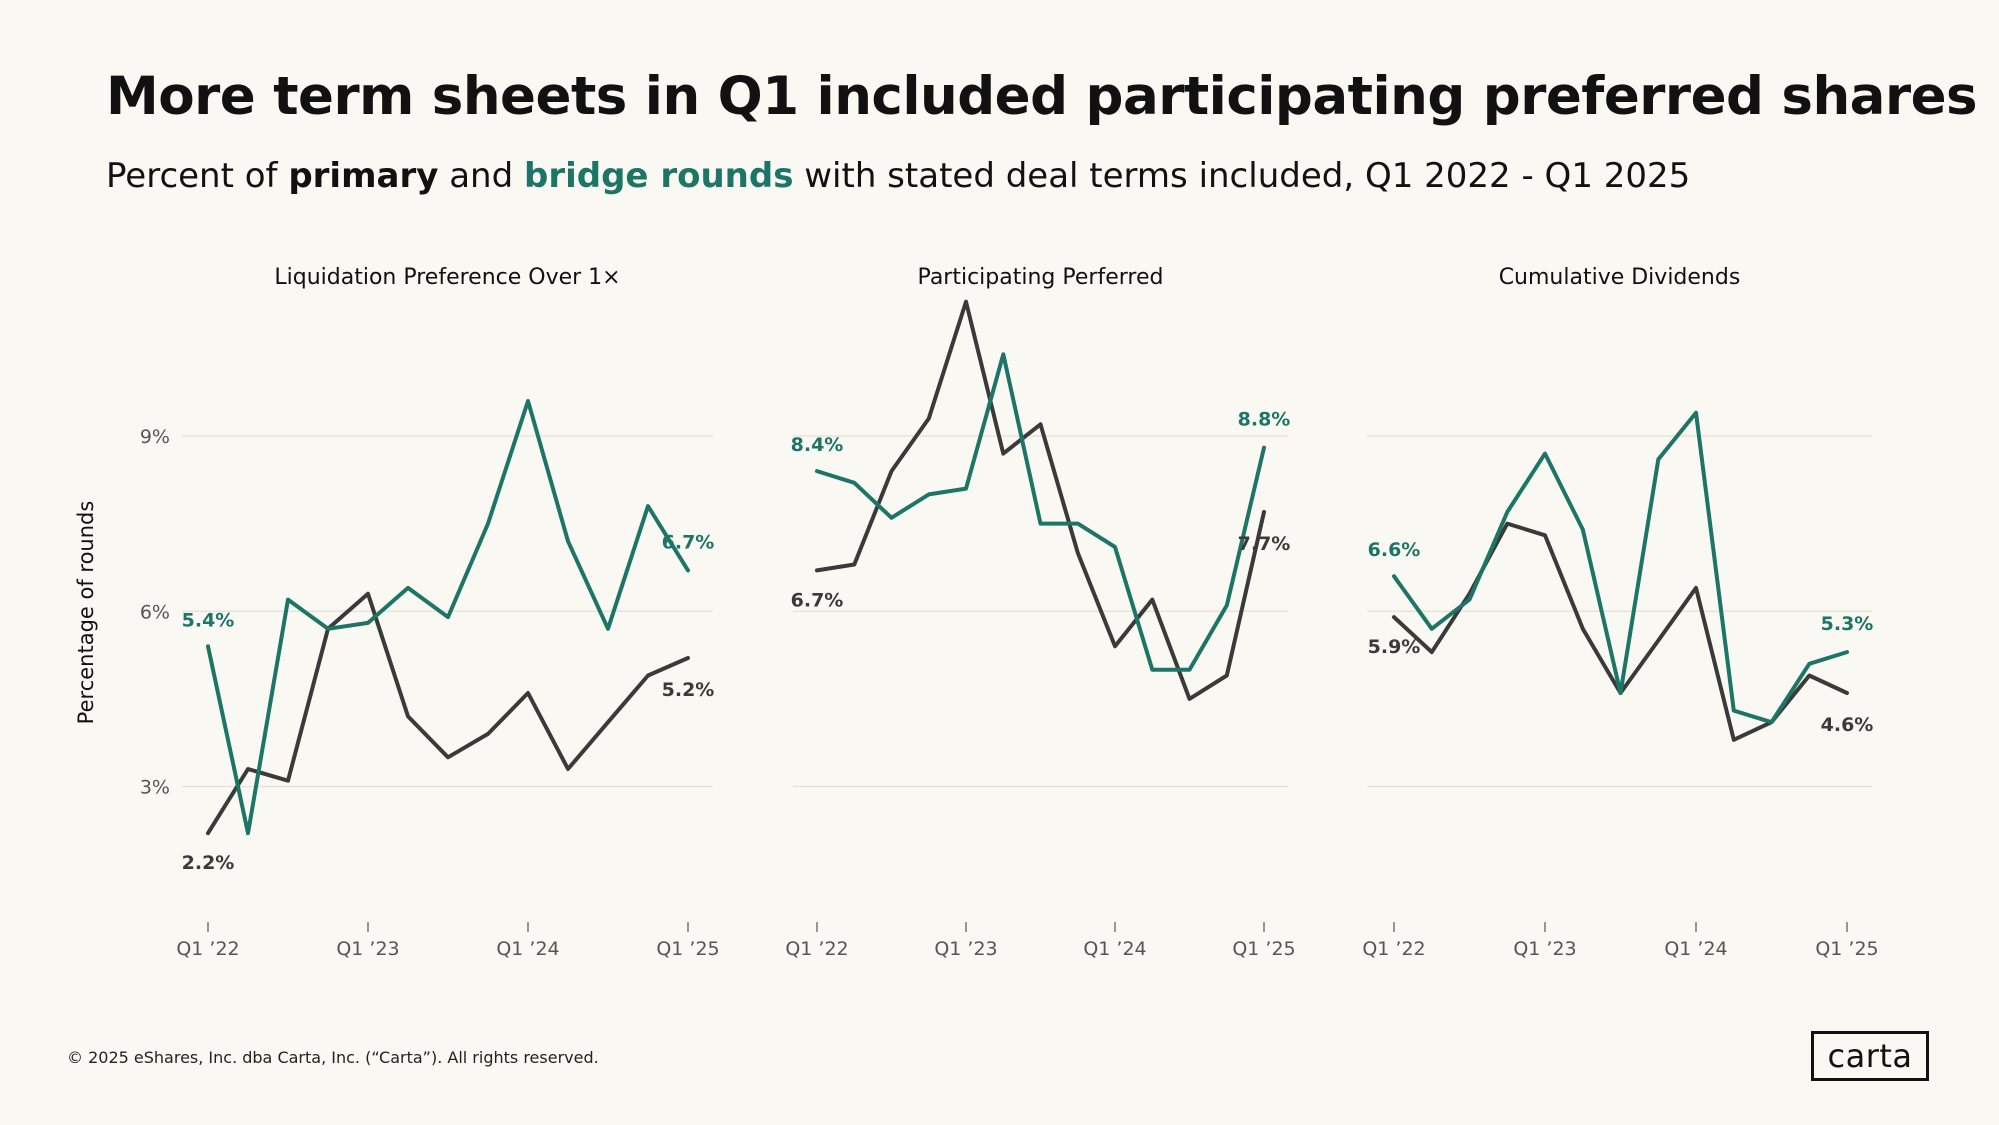  What do you see at coordinates (1620, 277) in the screenshot?
I see `chart-title: Cumulative Dividends` at bounding box center [1620, 277].